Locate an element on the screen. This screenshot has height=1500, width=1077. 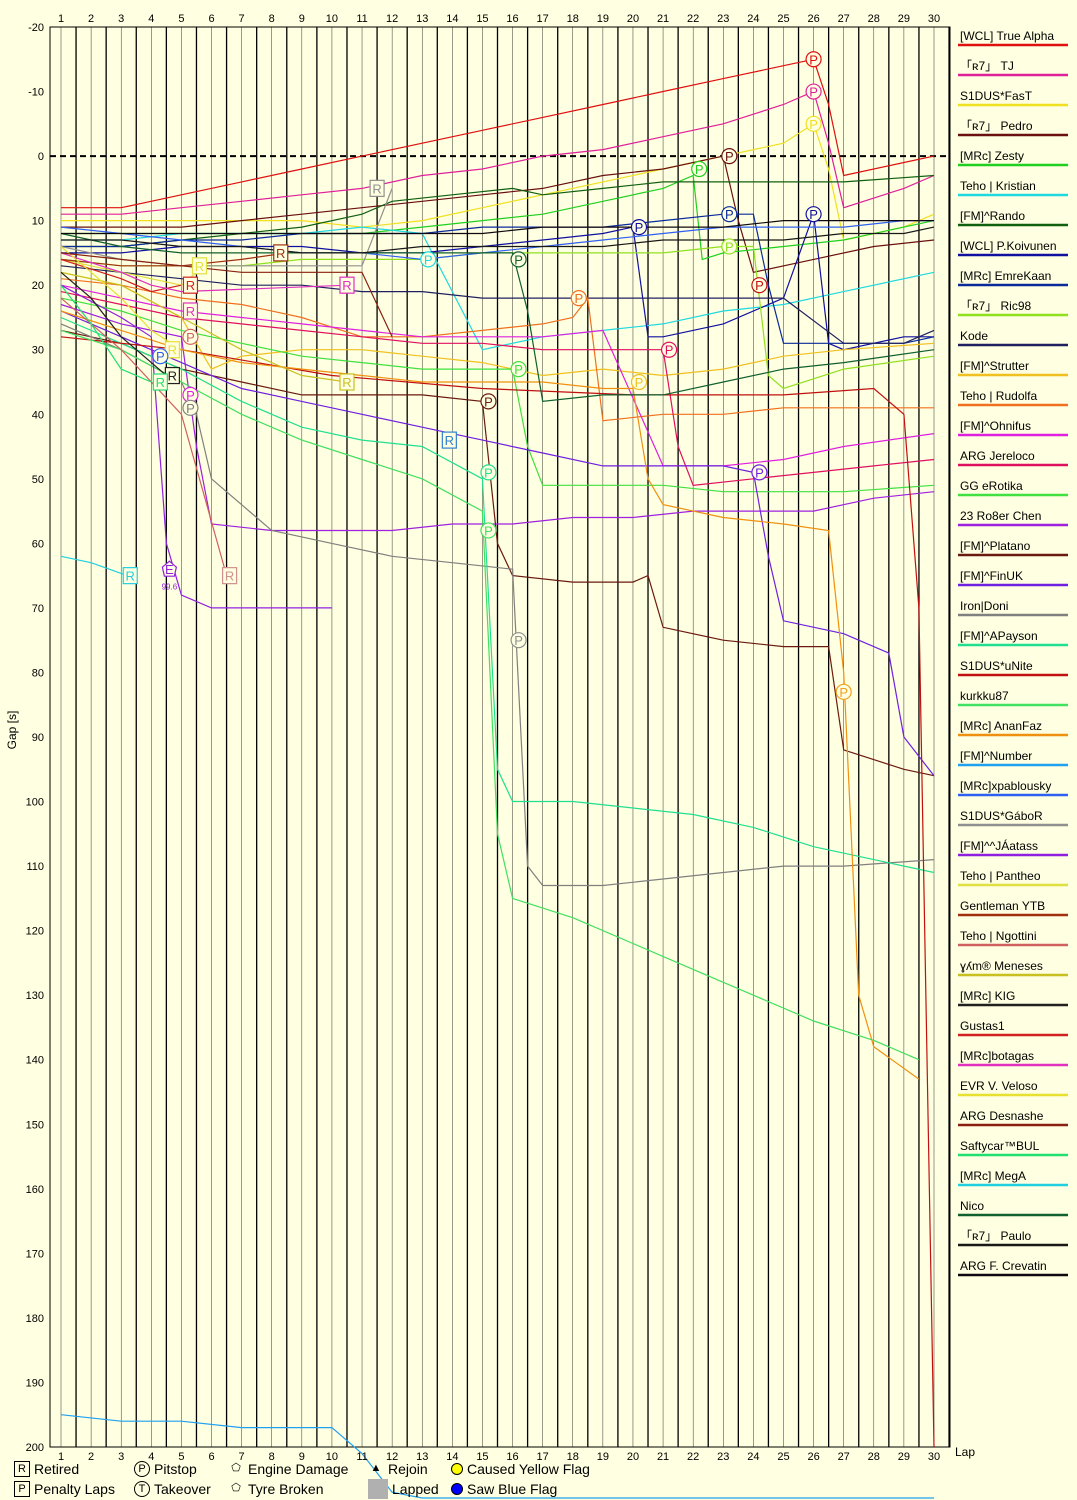
x-tick-label-top: 10 is located at coordinates (332, 19).